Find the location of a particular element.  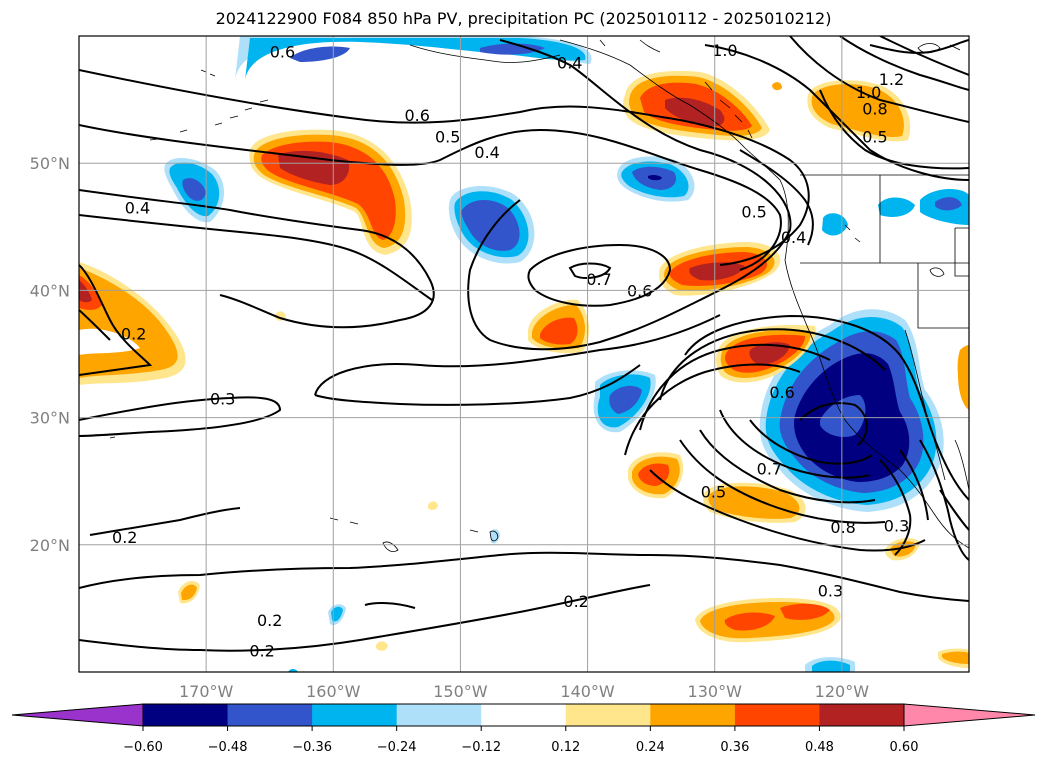

colorbar-tick-label: 0.12 is located at coordinates (565, 747).